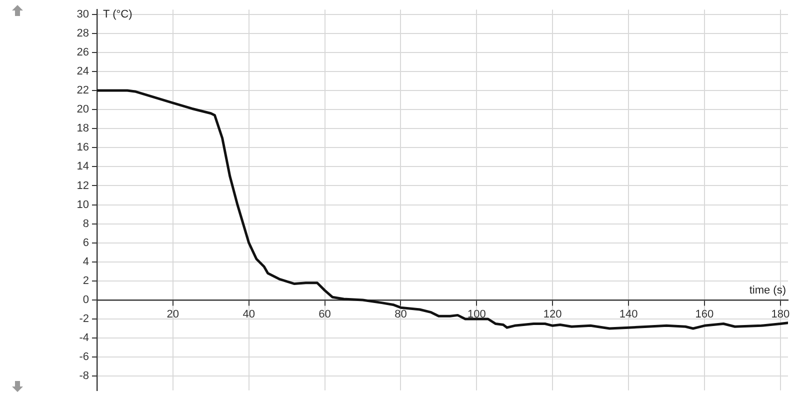 The height and width of the screenshot is (400, 798). What do you see at coordinates (85, 280) in the screenshot?
I see `y-tick-label: 2` at bounding box center [85, 280].